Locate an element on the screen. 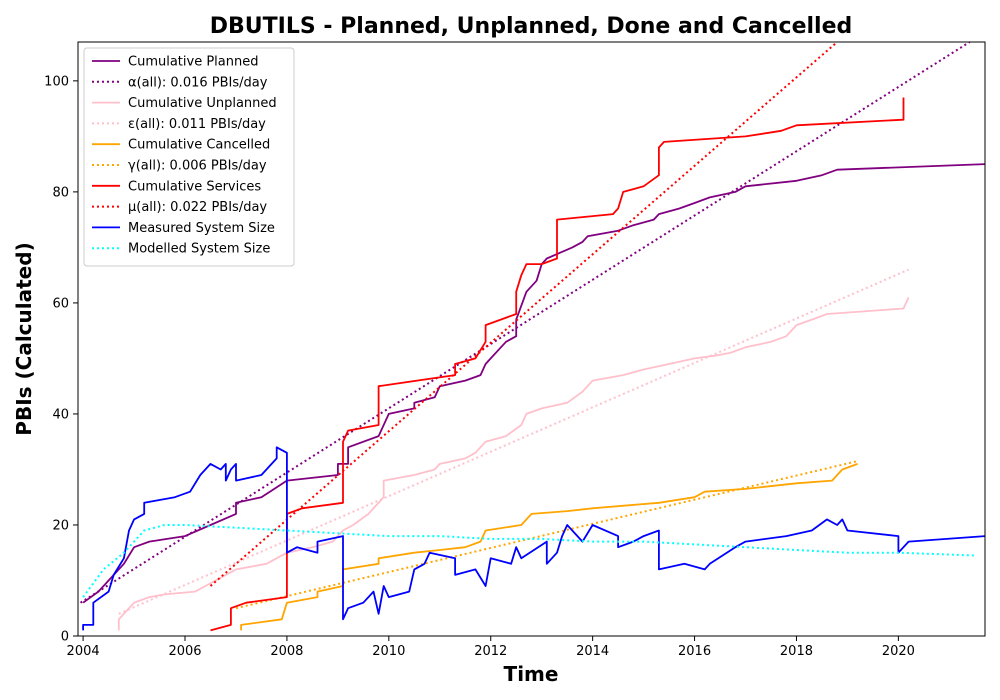 The height and width of the screenshot is (700, 1000). y-tick-label: 0 is located at coordinates (65, 637).